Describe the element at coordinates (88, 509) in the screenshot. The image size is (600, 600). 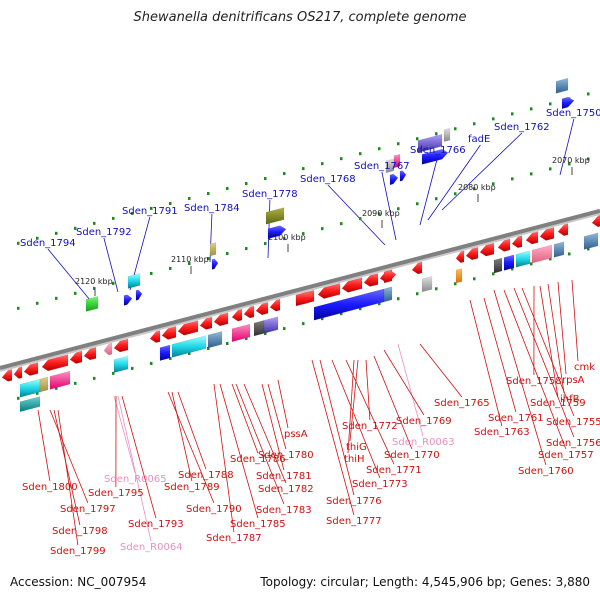
I see `bottom-gene-label: Sden_1797` at that location.